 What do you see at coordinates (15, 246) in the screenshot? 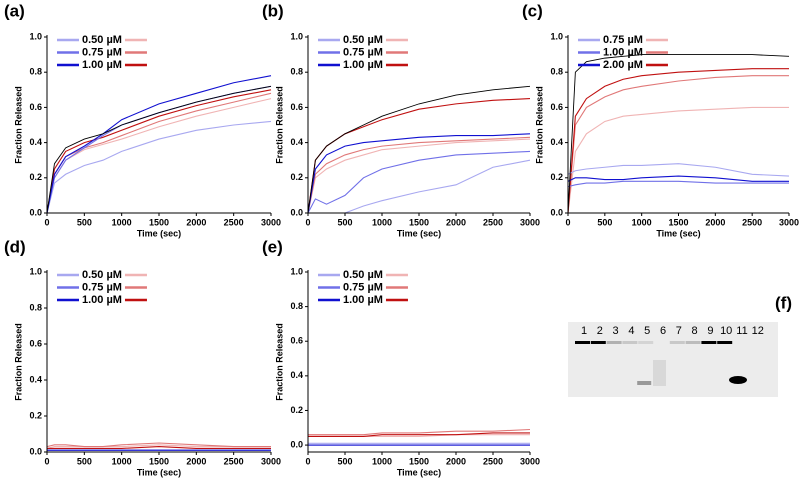
I see `panel-label: (d)` at bounding box center [15, 246].